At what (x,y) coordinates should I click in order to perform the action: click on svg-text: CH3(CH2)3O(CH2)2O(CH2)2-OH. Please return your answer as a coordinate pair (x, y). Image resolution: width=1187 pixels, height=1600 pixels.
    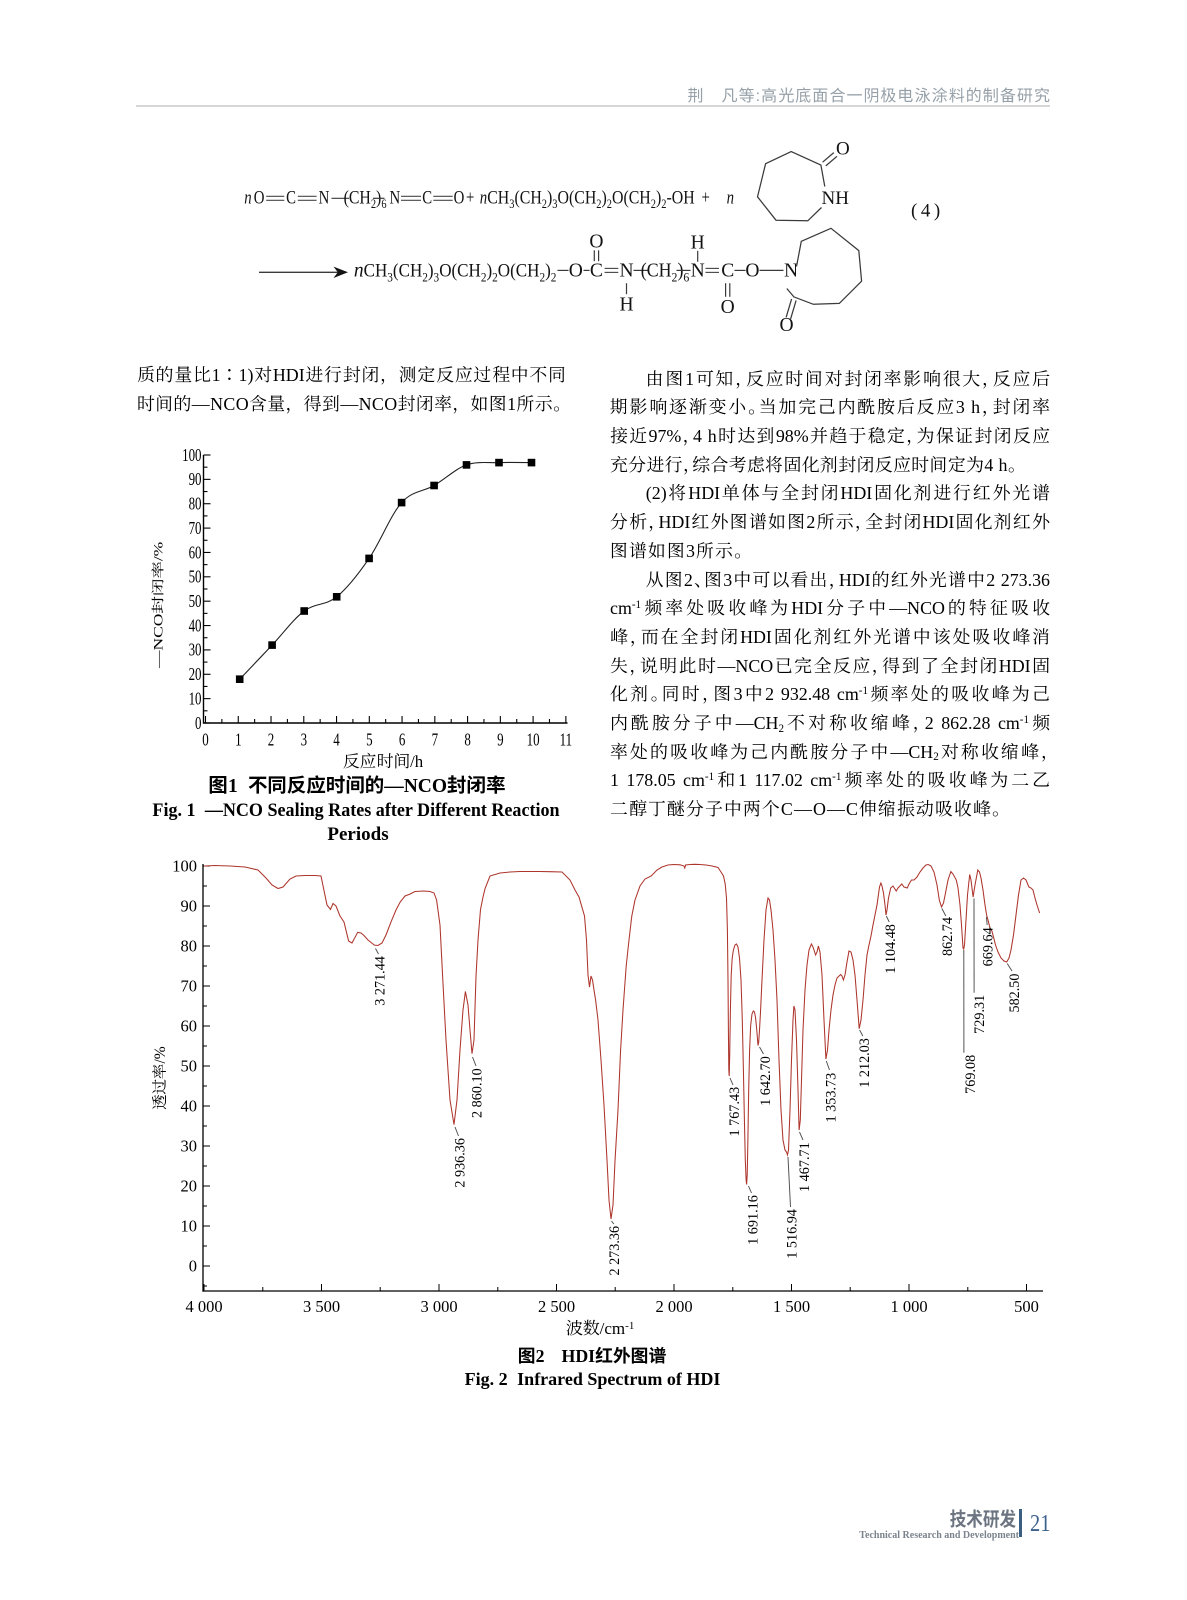
    Looking at the image, I should click on (591, 198).